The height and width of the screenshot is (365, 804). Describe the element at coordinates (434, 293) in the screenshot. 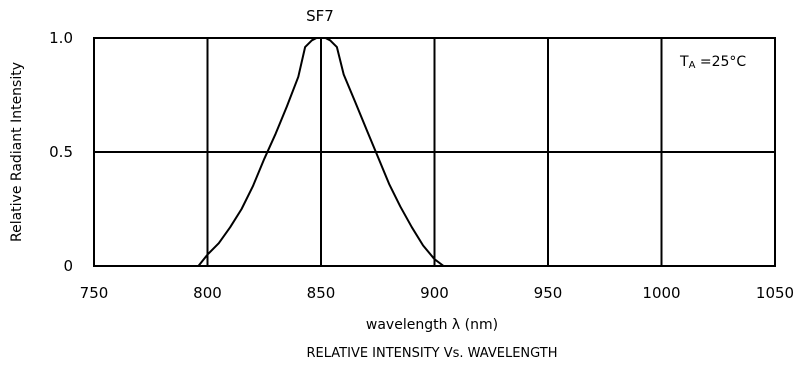

I see `x-tick-label: 900` at that location.